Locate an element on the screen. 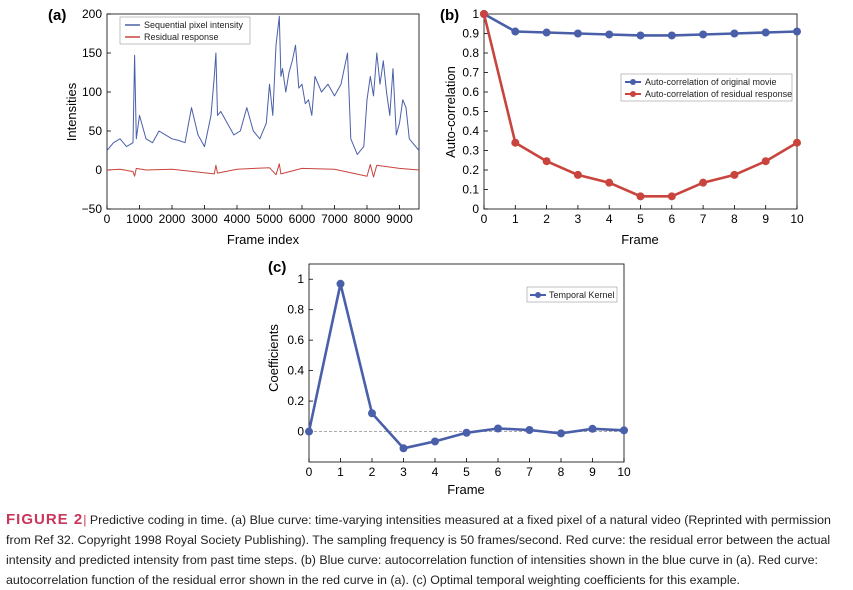  panel-b-legend-box is located at coordinates (706, 87).